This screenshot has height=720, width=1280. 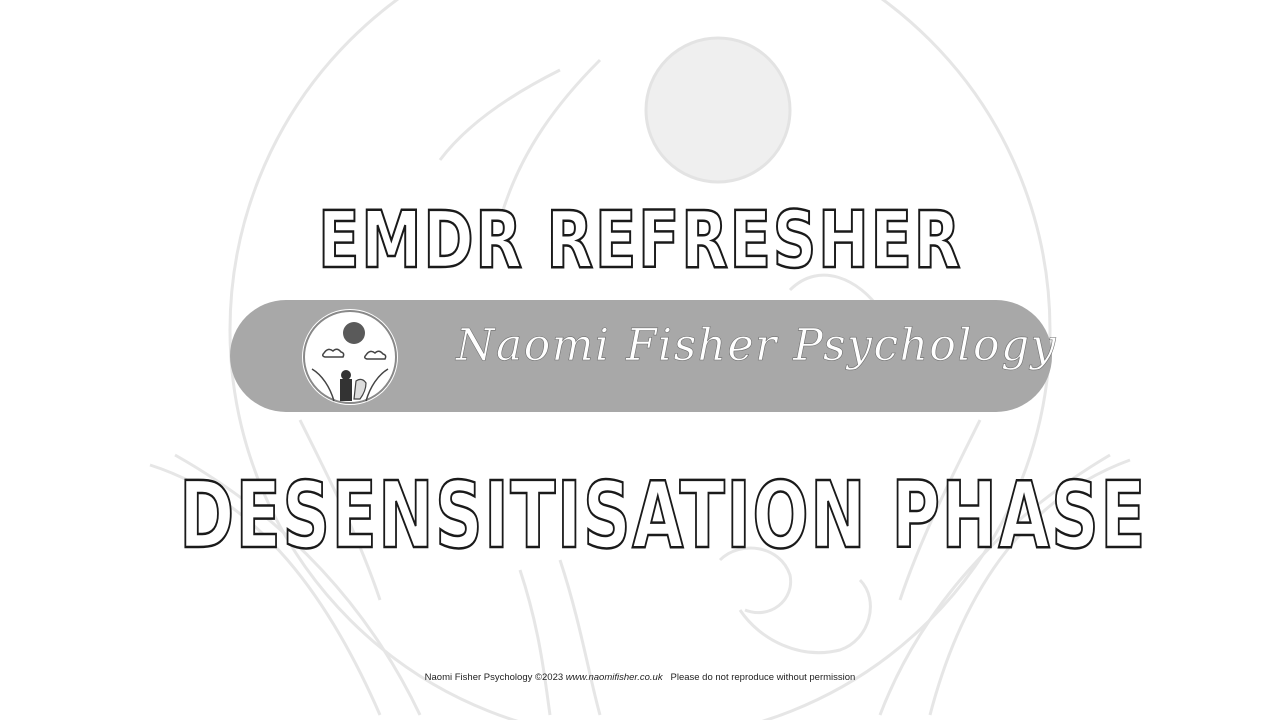 What do you see at coordinates (350, 357) in the screenshot?
I see `naomi-fisher-logo-icon` at bounding box center [350, 357].